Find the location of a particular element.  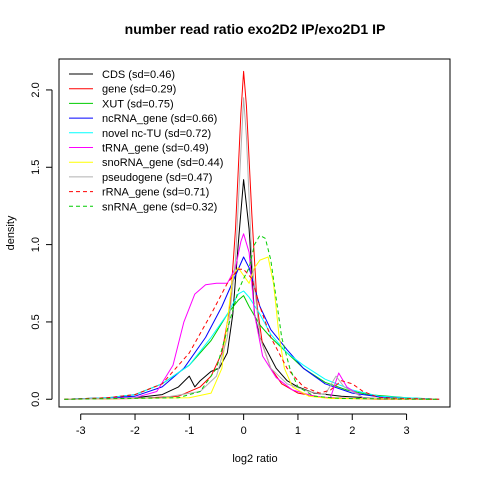

x-tick-label: 1 is located at coordinates (298, 431).